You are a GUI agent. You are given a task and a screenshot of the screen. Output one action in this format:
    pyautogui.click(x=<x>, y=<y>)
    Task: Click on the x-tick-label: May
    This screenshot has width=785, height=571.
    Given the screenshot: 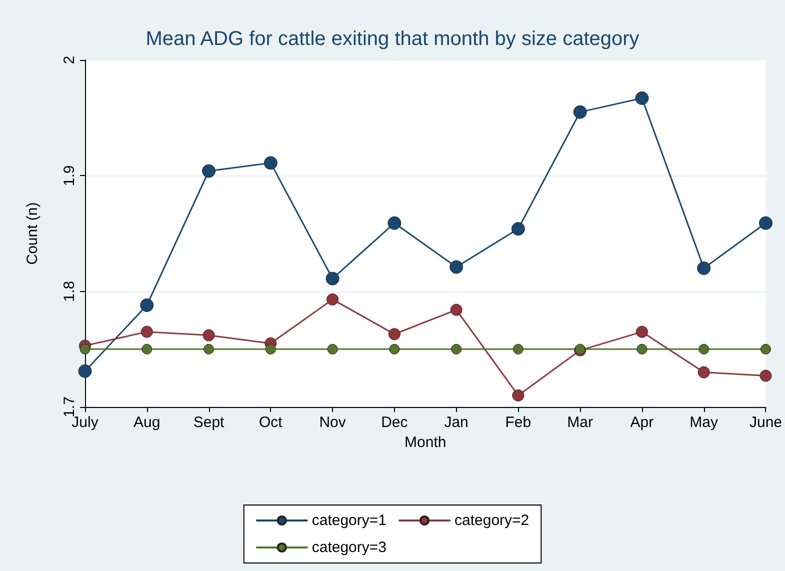 What is the action you would take?
    pyautogui.click(x=704, y=422)
    